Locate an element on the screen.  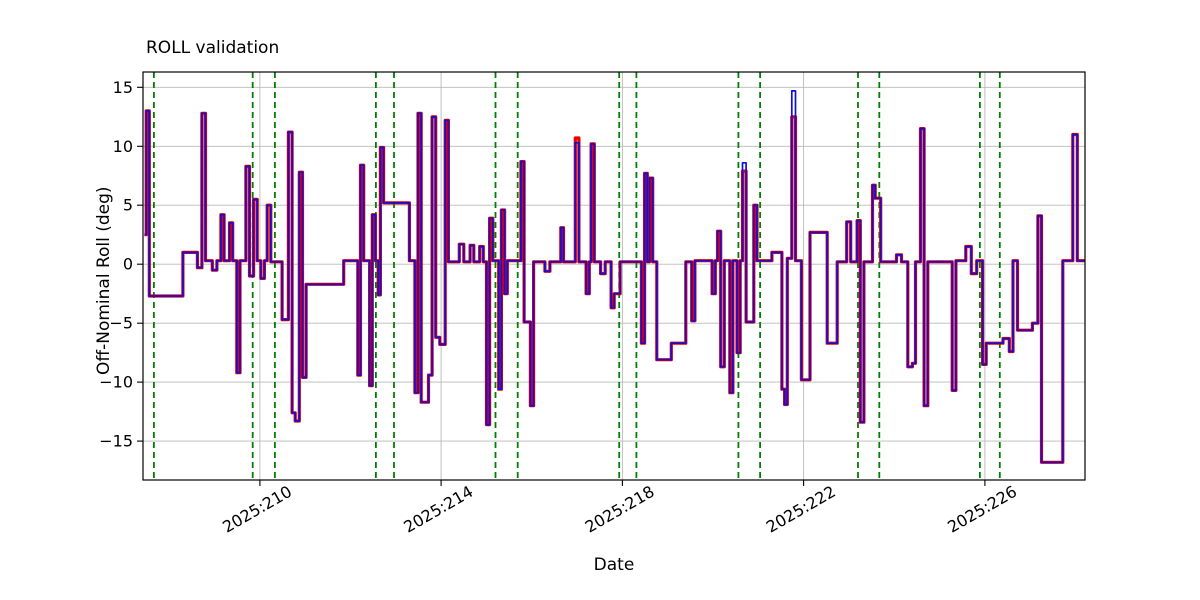
y-tick-label: −10 is located at coordinates (116, 382).